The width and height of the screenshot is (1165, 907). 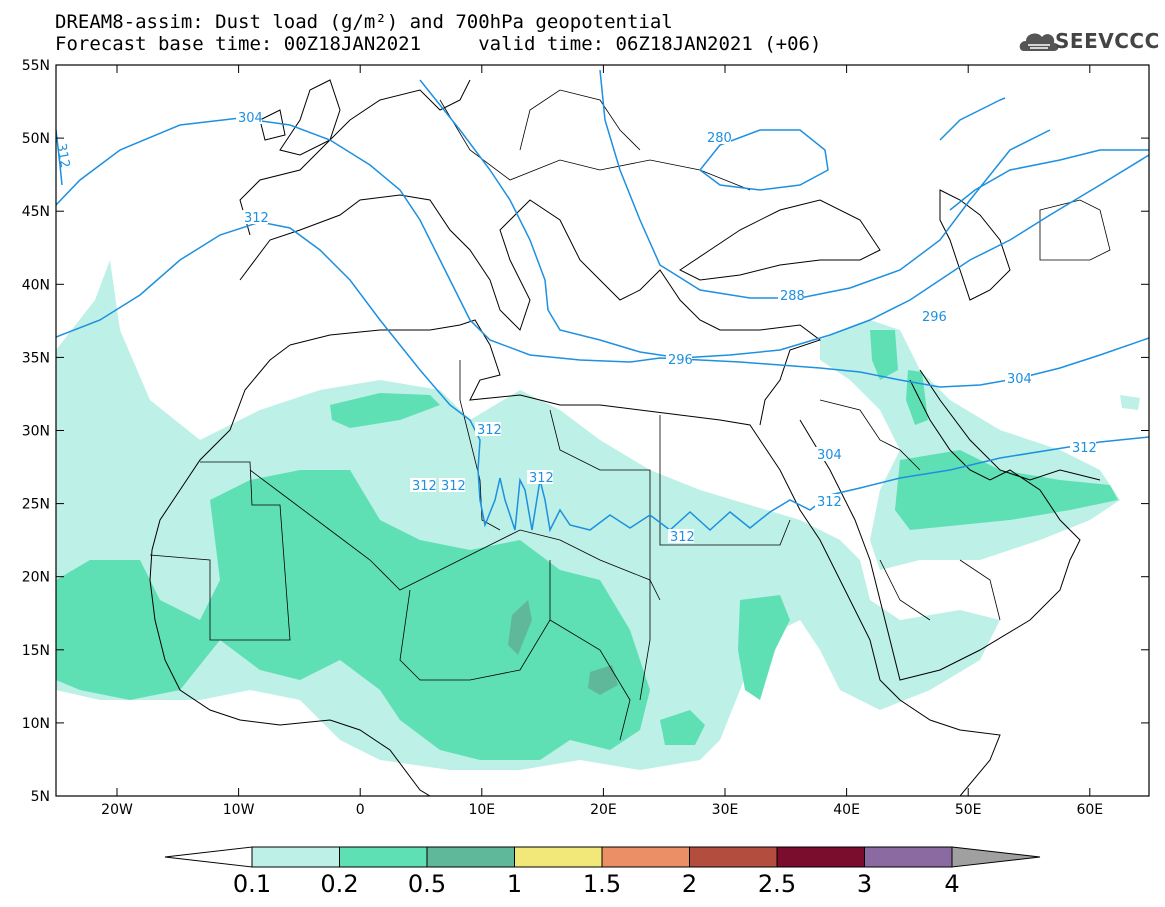 I want to click on contour-label: 288, so click(x=792, y=296).